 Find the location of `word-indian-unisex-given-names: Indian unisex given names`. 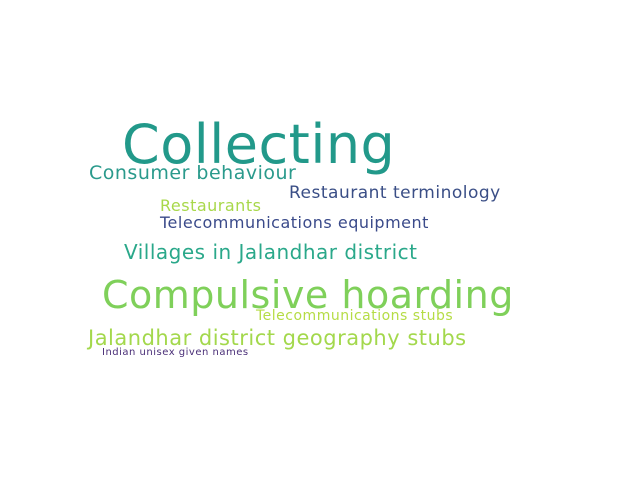

word-indian-unisex-given-names: Indian unisex given names is located at coordinates (175, 352).